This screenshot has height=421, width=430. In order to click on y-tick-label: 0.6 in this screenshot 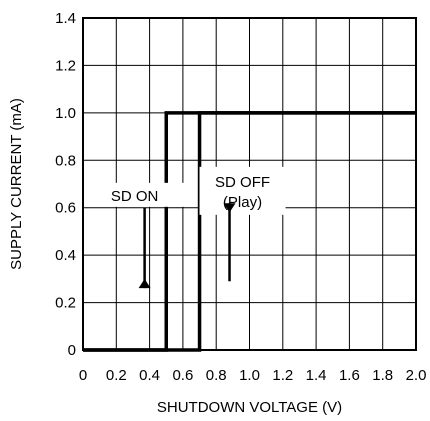, I will do `click(65, 208)`.